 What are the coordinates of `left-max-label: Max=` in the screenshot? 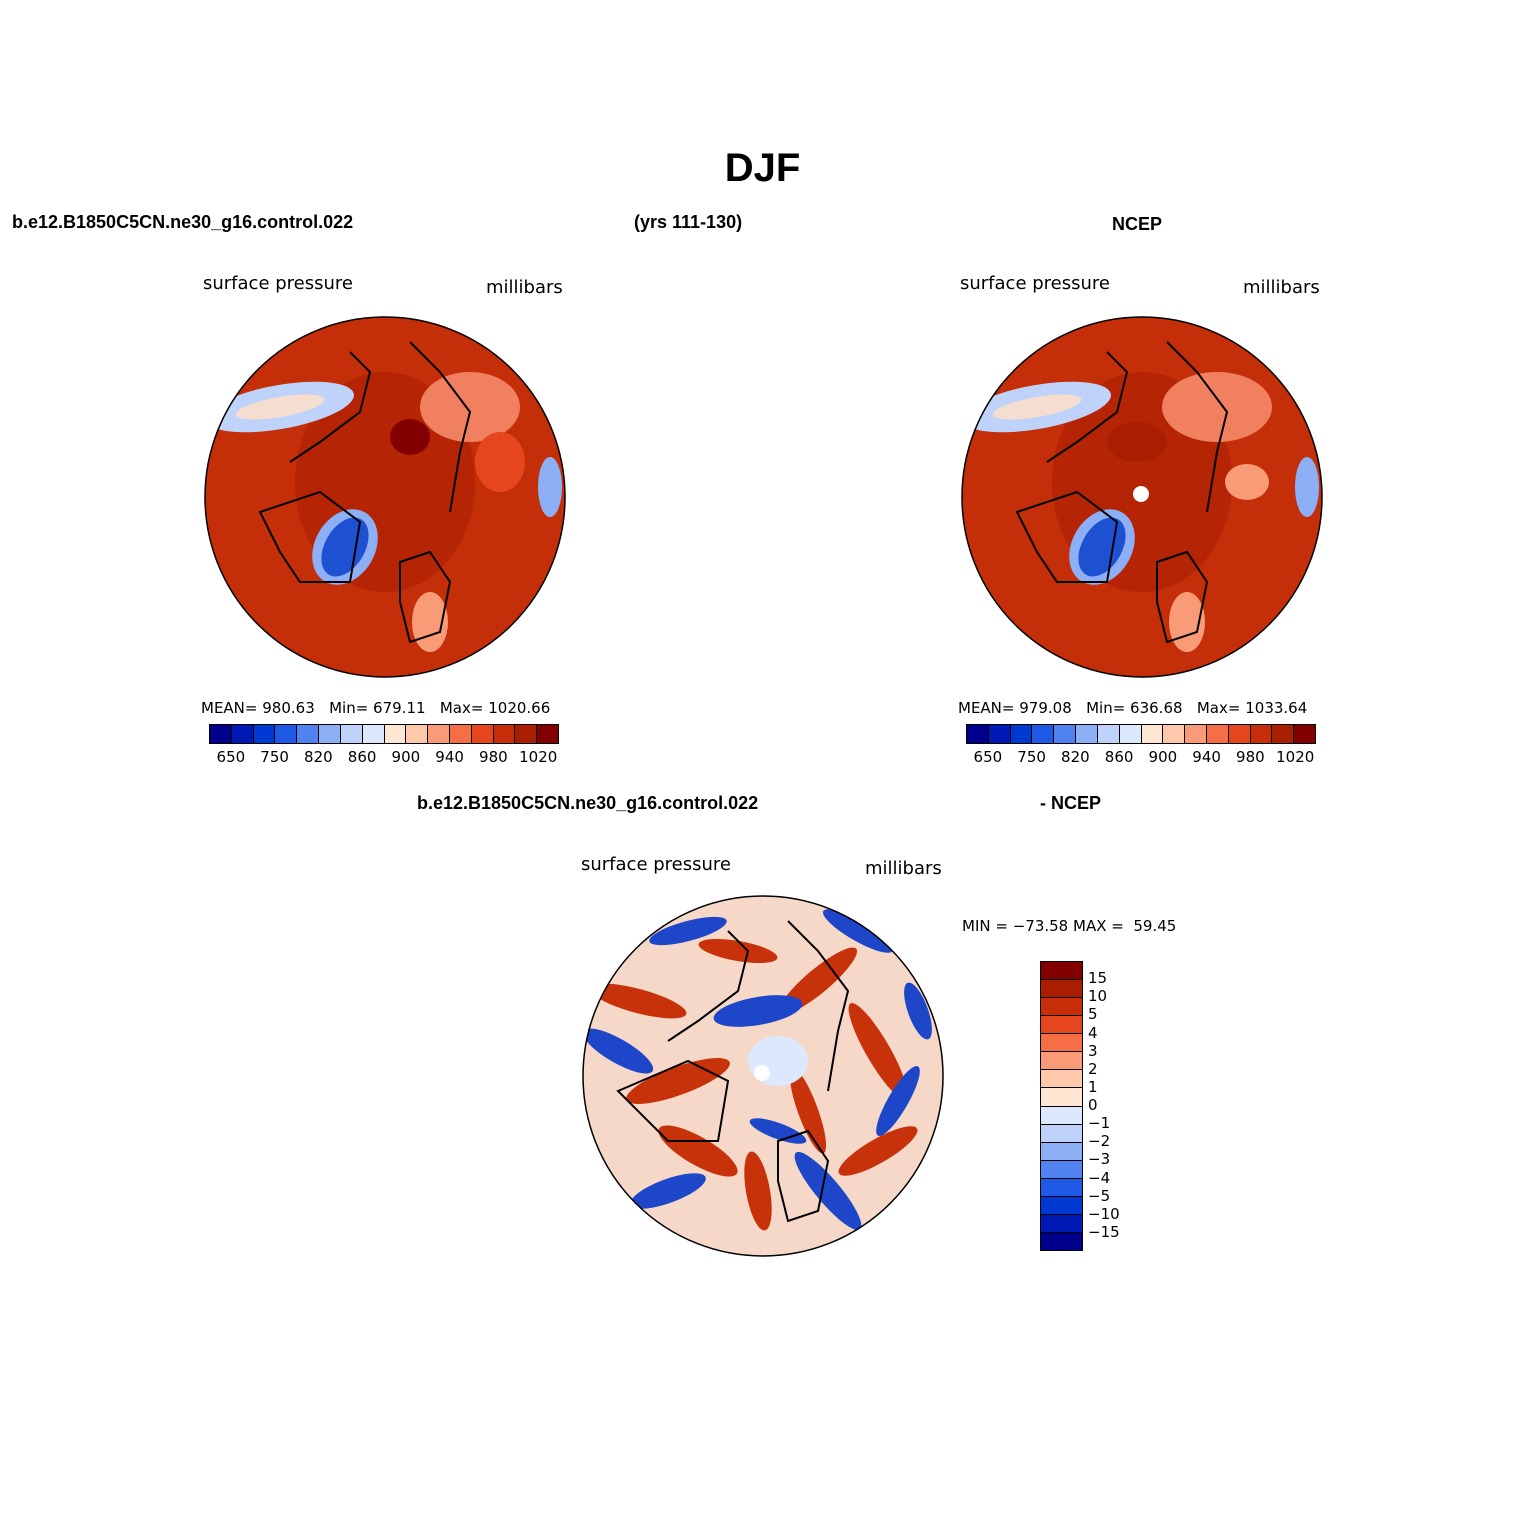 It's located at (461, 708).